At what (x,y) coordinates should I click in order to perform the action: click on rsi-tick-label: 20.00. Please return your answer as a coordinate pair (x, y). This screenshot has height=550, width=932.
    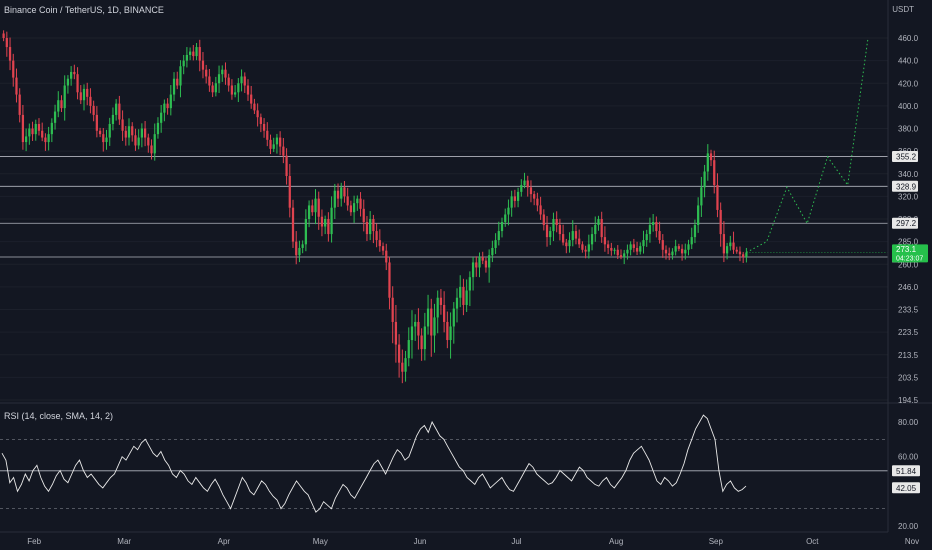
    Looking at the image, I should click on (908, 526).